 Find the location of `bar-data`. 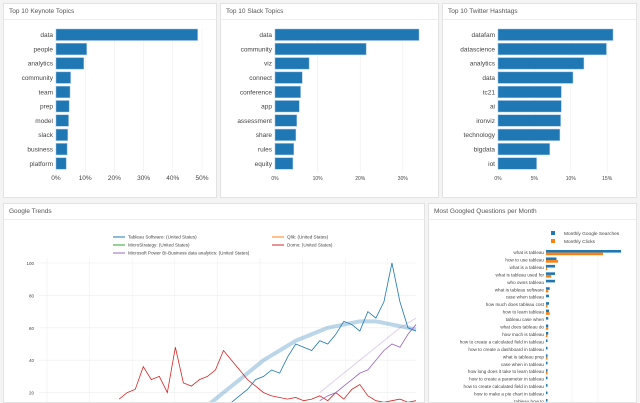

bar-data is located at coordinates (535, 77).